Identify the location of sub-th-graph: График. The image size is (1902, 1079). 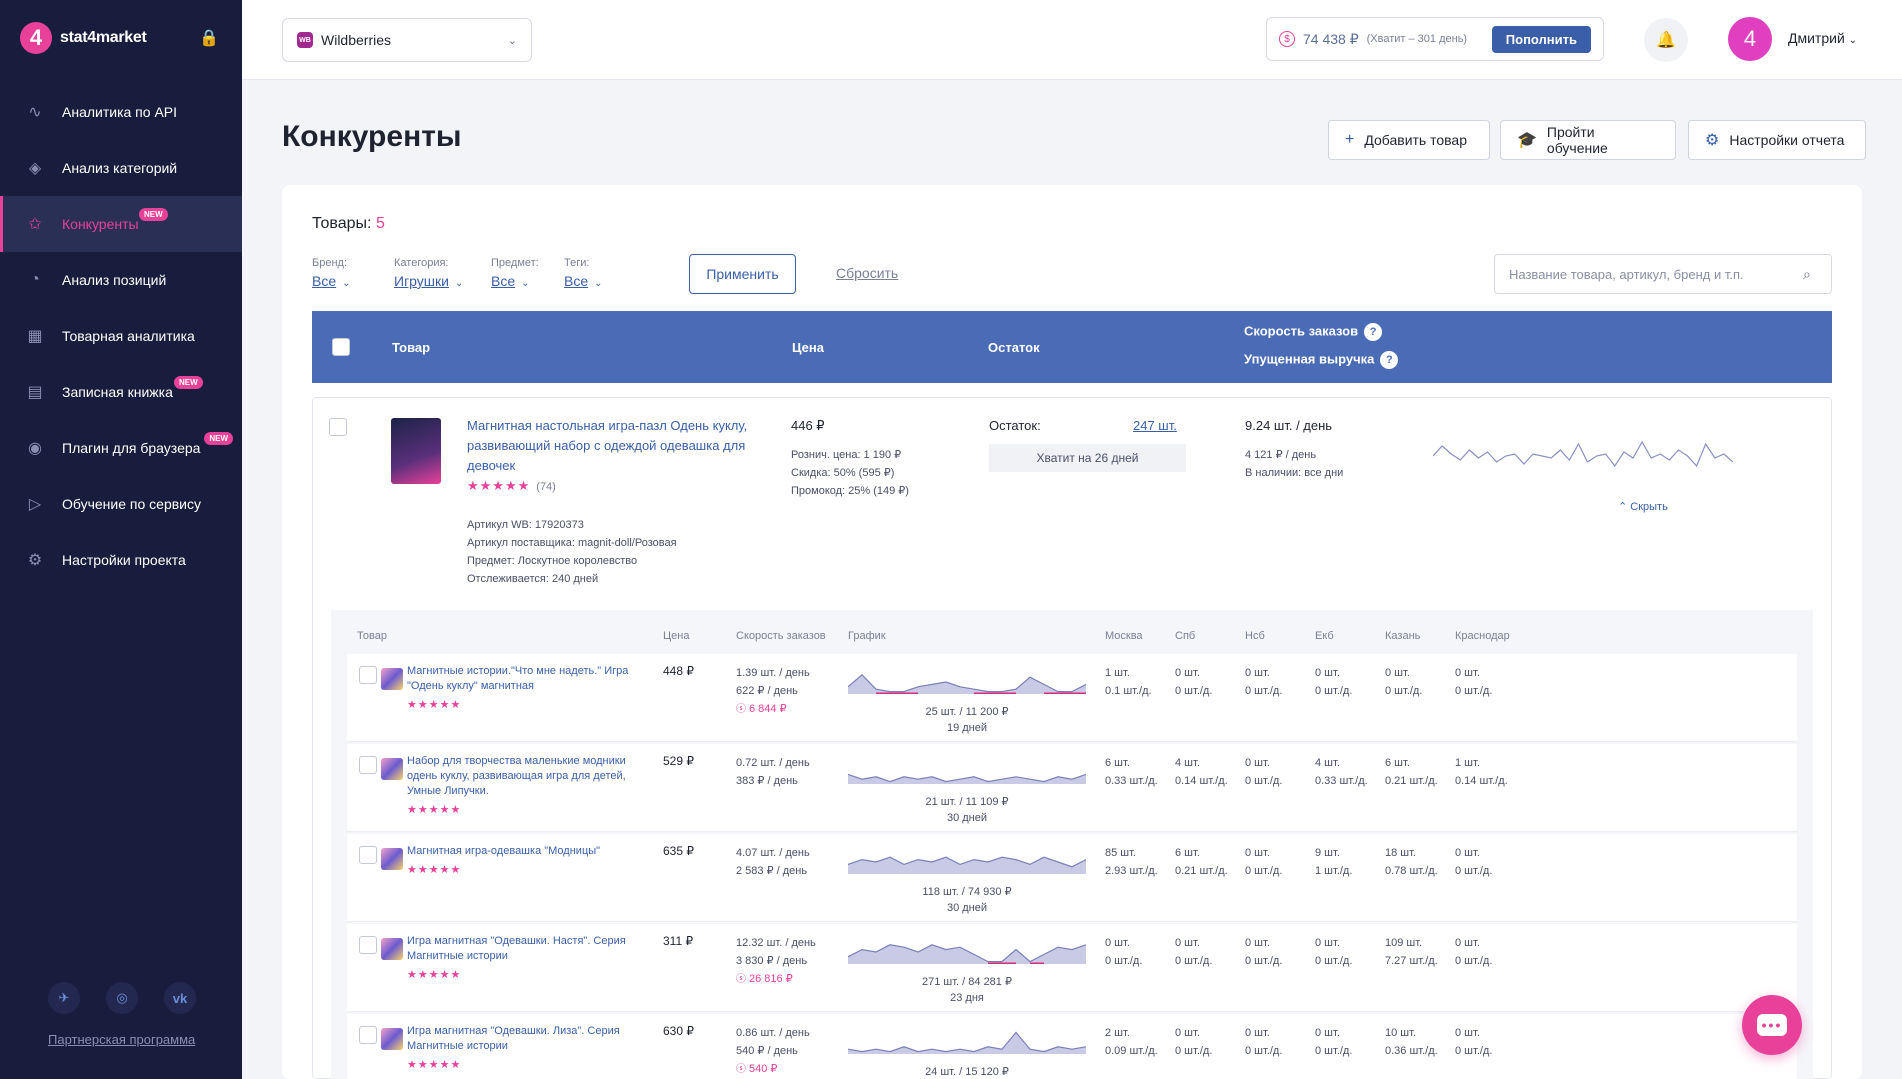
(867, 636).